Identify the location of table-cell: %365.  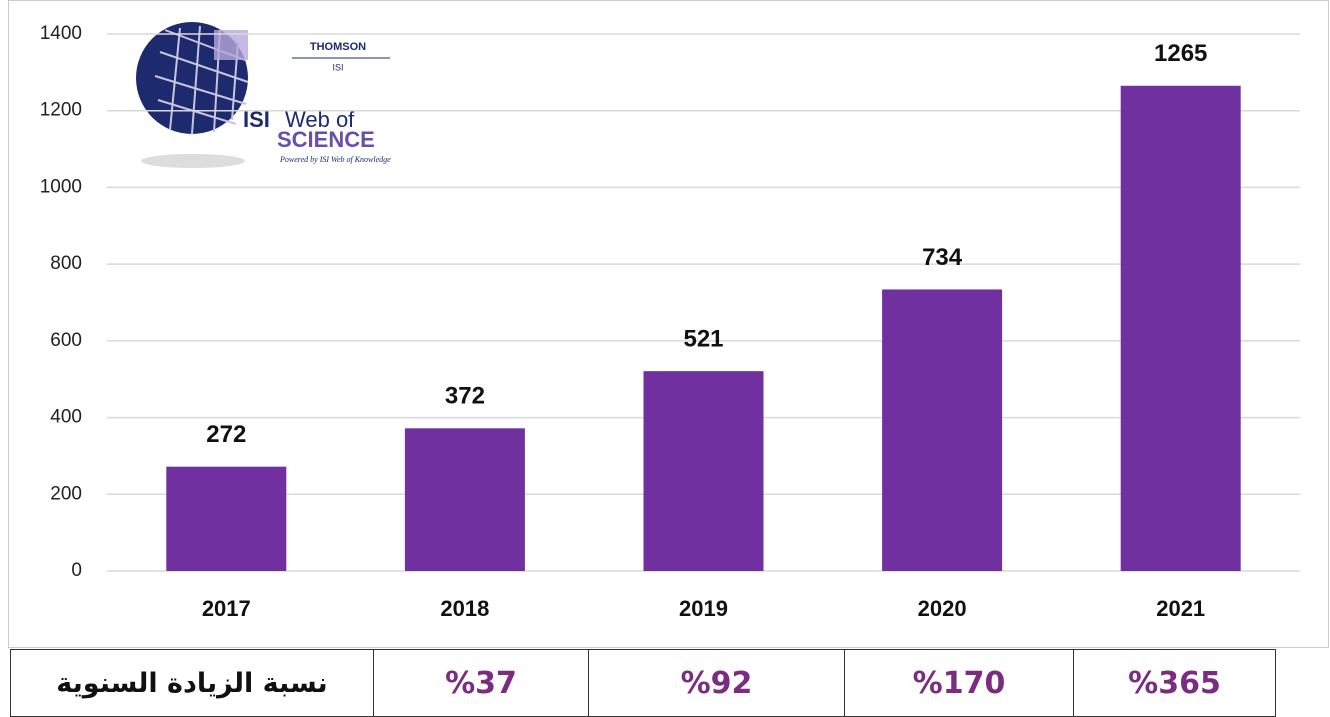
(1174, 683).